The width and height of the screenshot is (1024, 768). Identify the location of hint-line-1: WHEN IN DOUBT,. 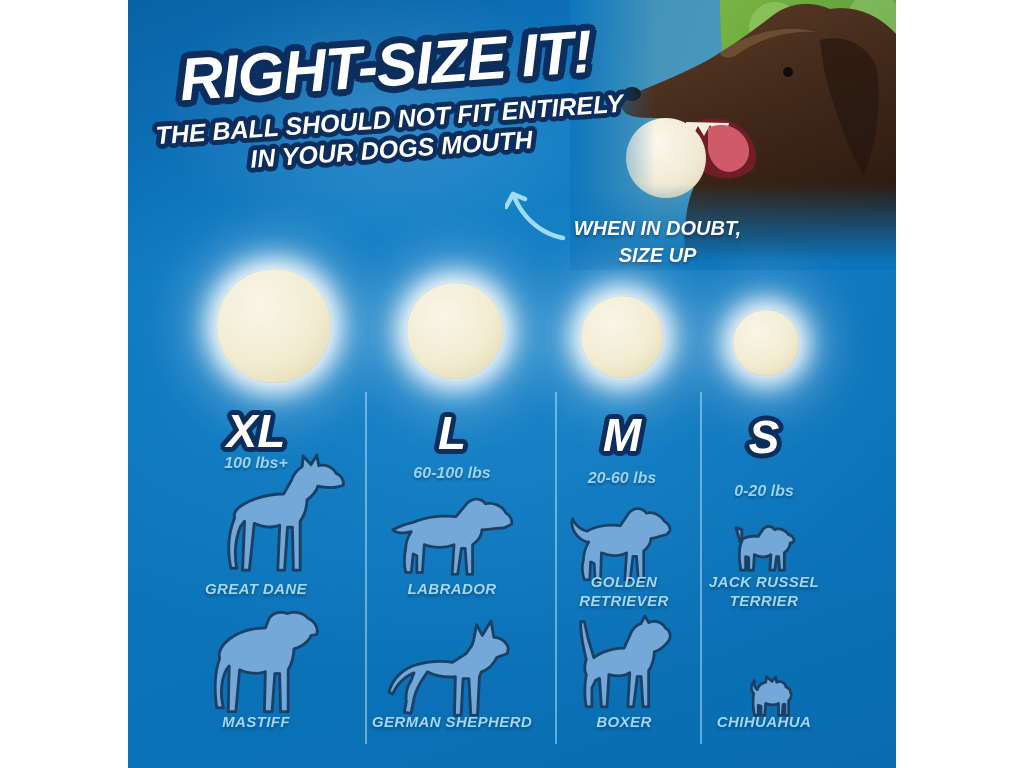
(657, 229).